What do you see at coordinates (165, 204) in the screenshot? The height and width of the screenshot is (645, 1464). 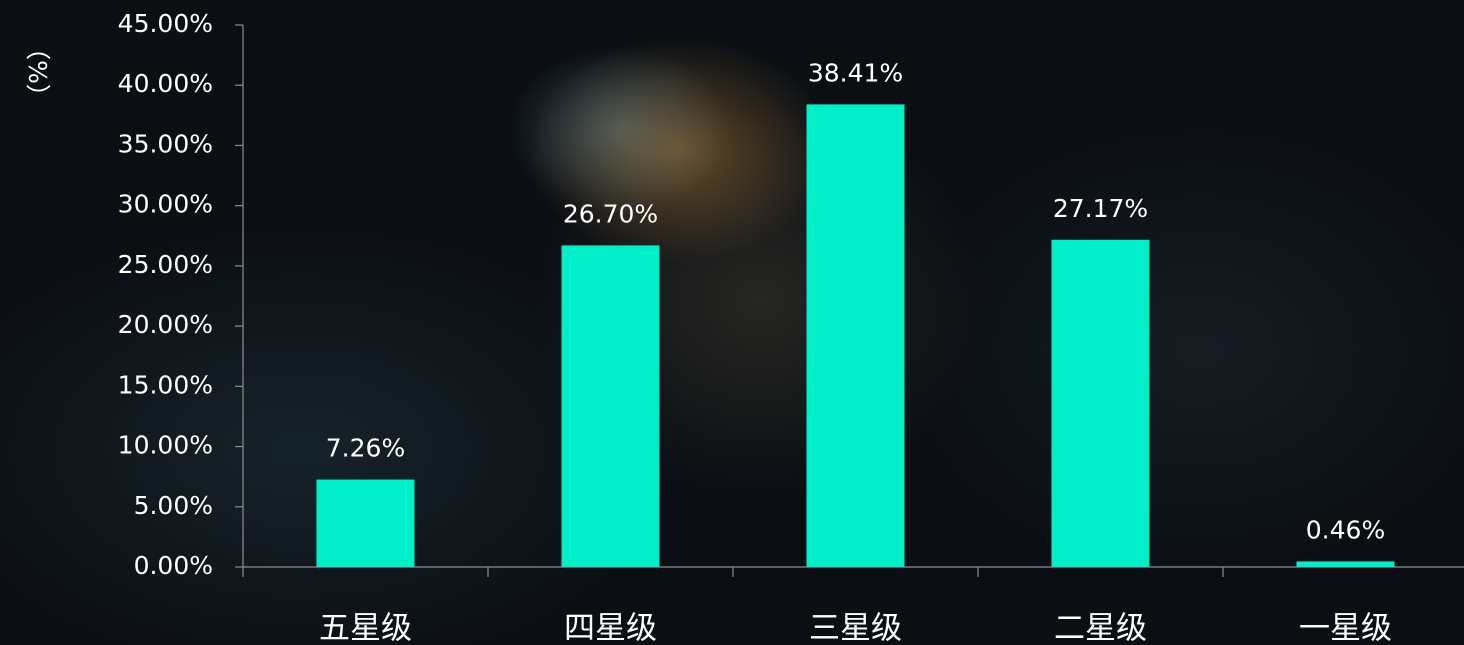 I see `y-tick-label: 30.00%` at bounding box center [165, 204].